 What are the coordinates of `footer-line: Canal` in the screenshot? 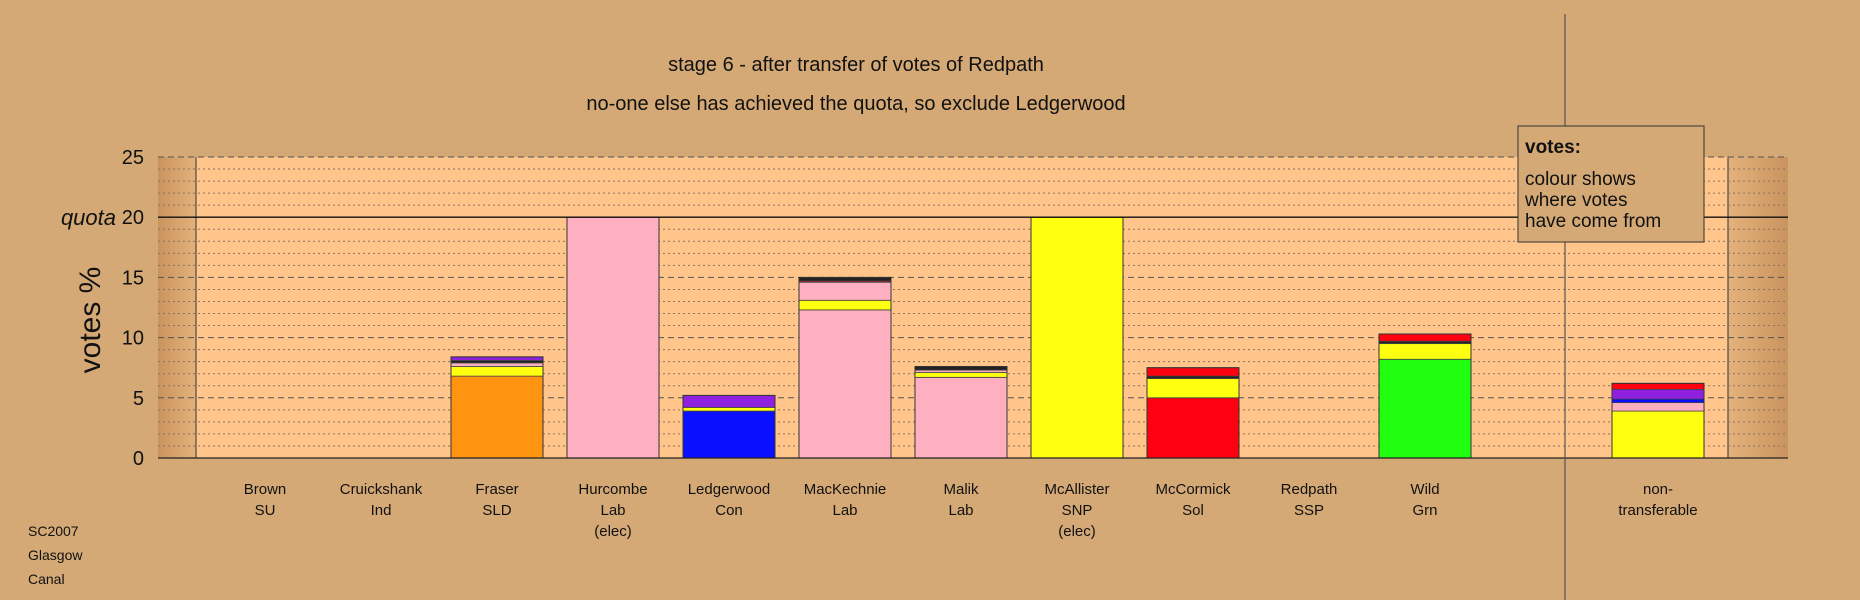 It's located at (46, 579).